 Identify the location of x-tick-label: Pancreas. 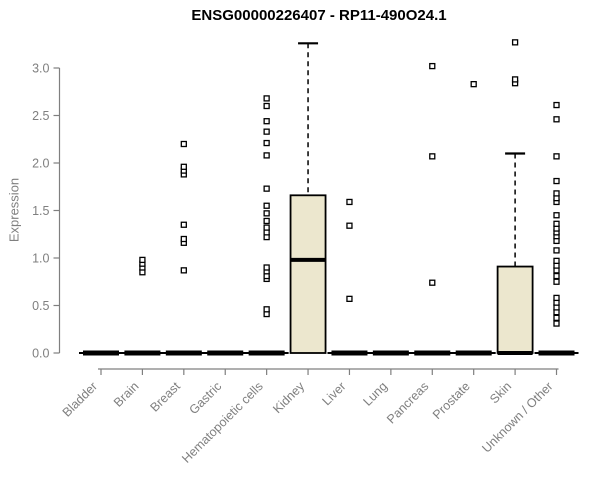
(407, 402).